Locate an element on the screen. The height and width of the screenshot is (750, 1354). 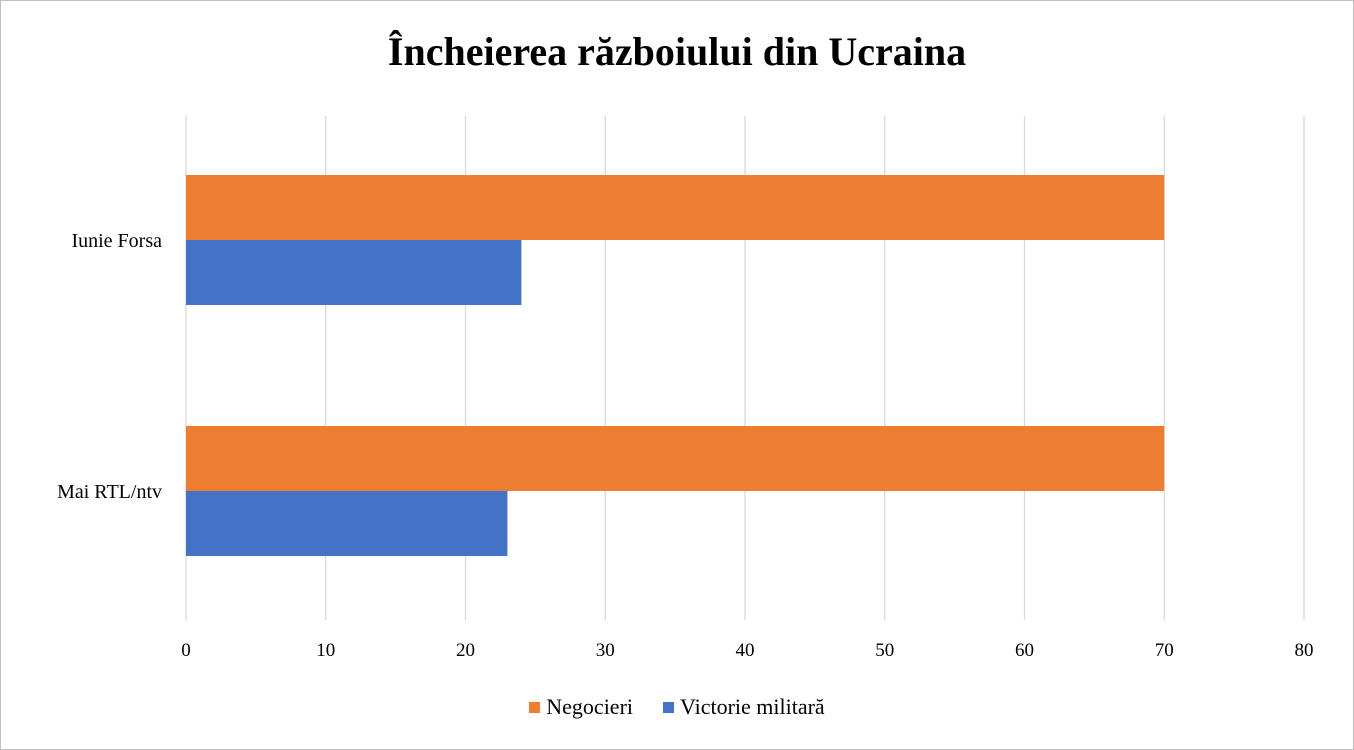
category-label: Mai RTL/ntv is located at coordinates (109, 492).